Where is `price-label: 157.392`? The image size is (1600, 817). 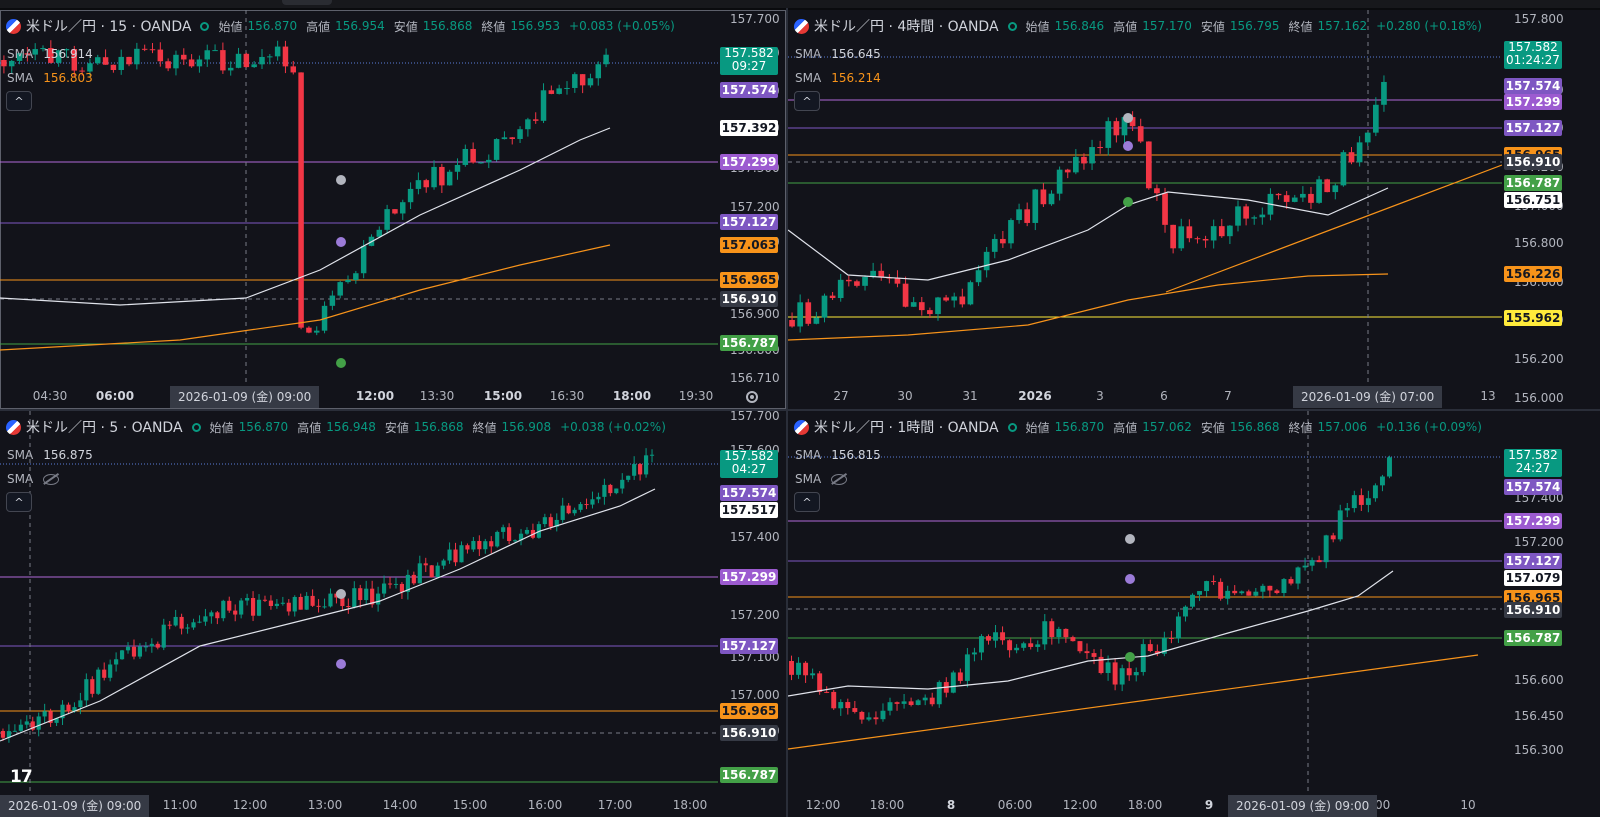
price-label: 157.392 is located at coordinates (749, 128).